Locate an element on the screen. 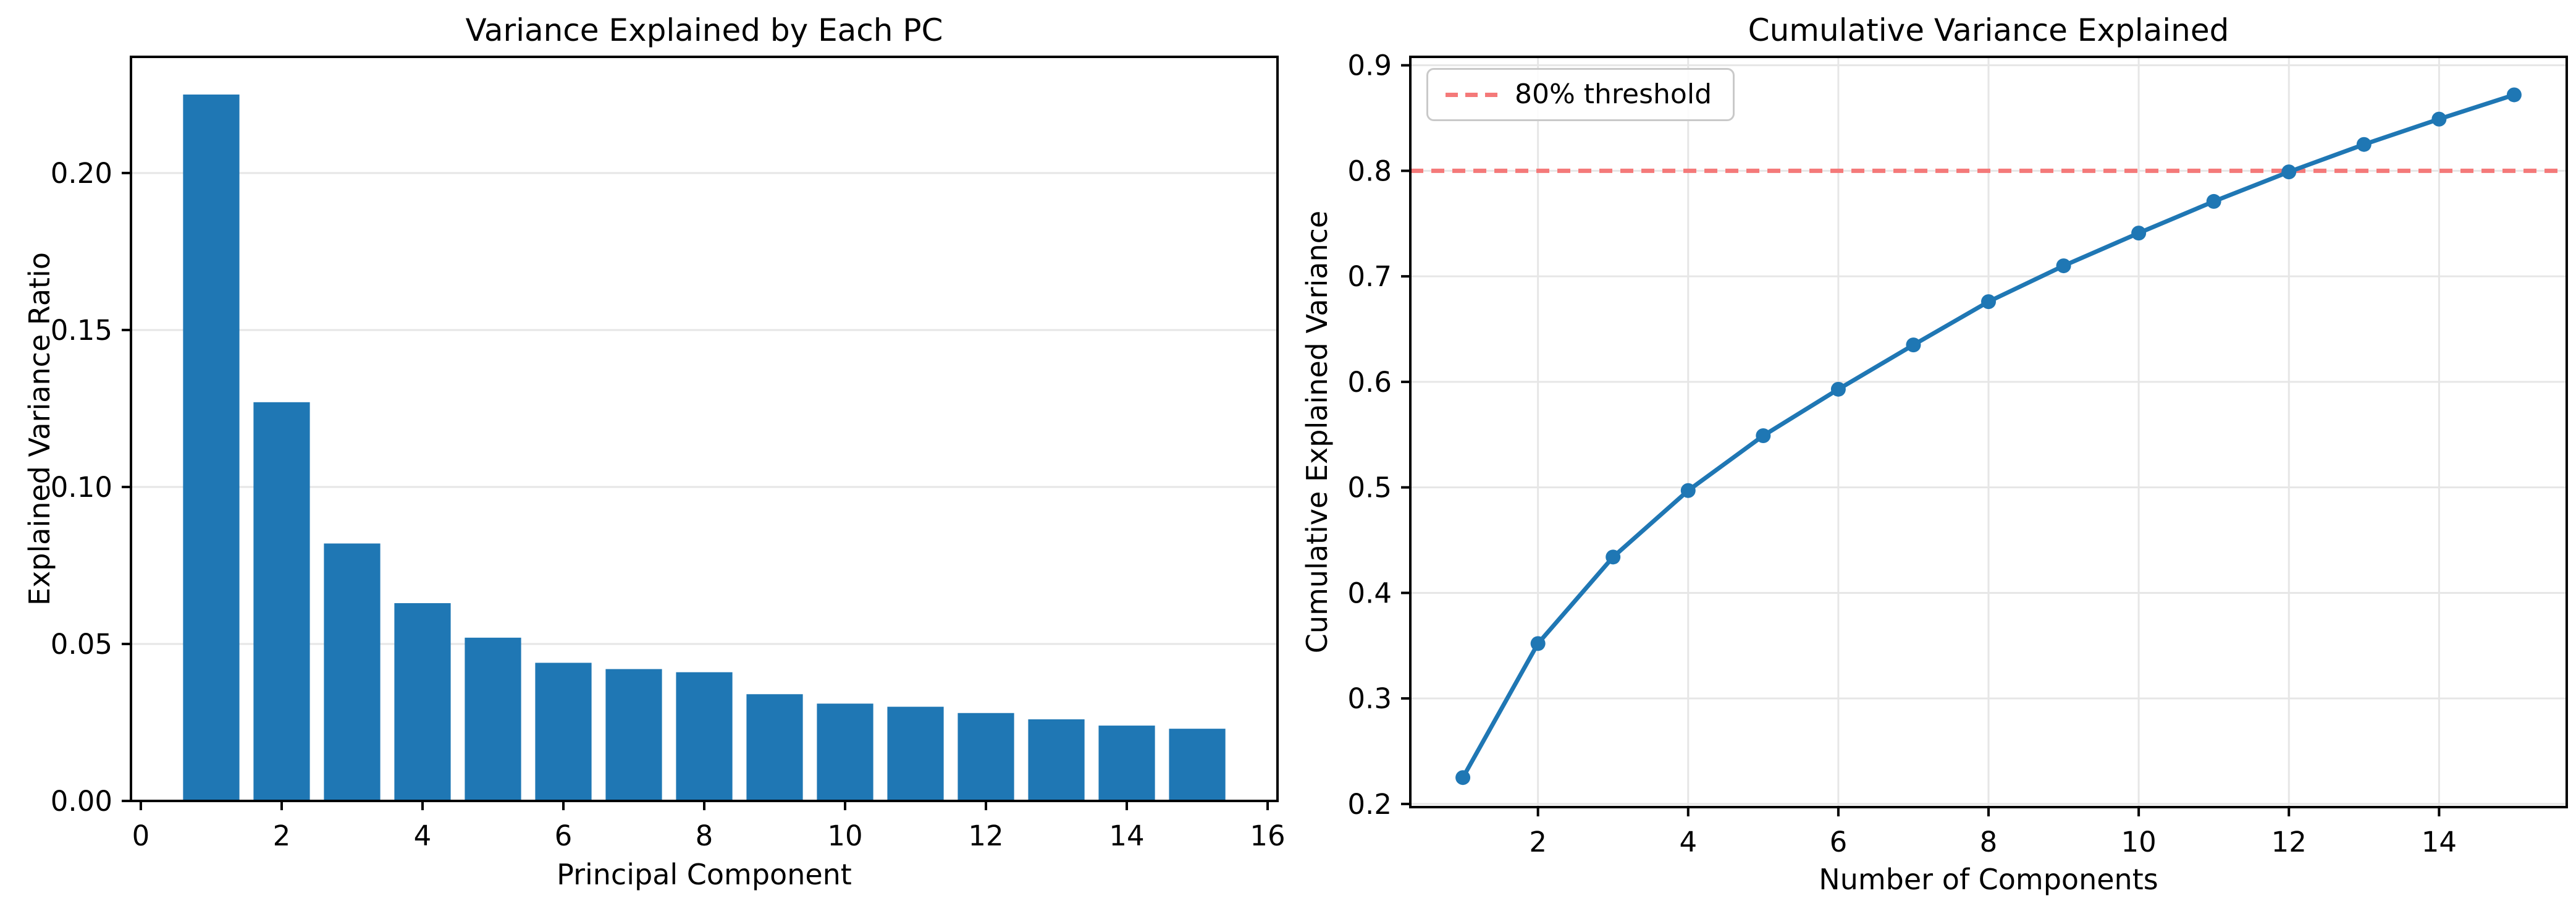 The height and width of the screenshot is (906, 2576). right-x-axis-label: Number of Components is located at coordinates (1988, 879).